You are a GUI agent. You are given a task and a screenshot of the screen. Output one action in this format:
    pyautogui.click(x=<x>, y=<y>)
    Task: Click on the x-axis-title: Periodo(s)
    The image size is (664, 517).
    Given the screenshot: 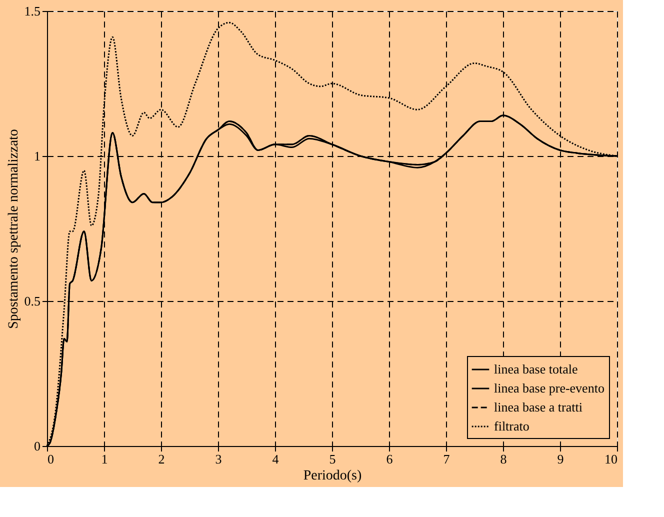 What is the action you would take?
    pyautogui.click(x=332, y=476)
    